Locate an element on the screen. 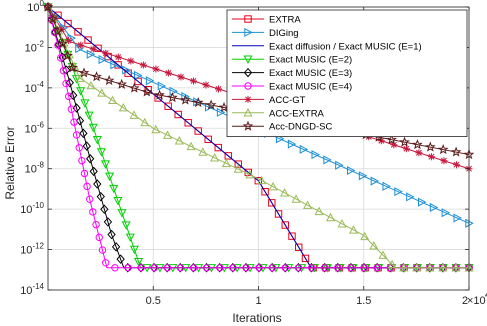 Image resolution: width=487 pixels, height=326 pixels. x-tick-label: 1 is located at coordinates (258, 301).